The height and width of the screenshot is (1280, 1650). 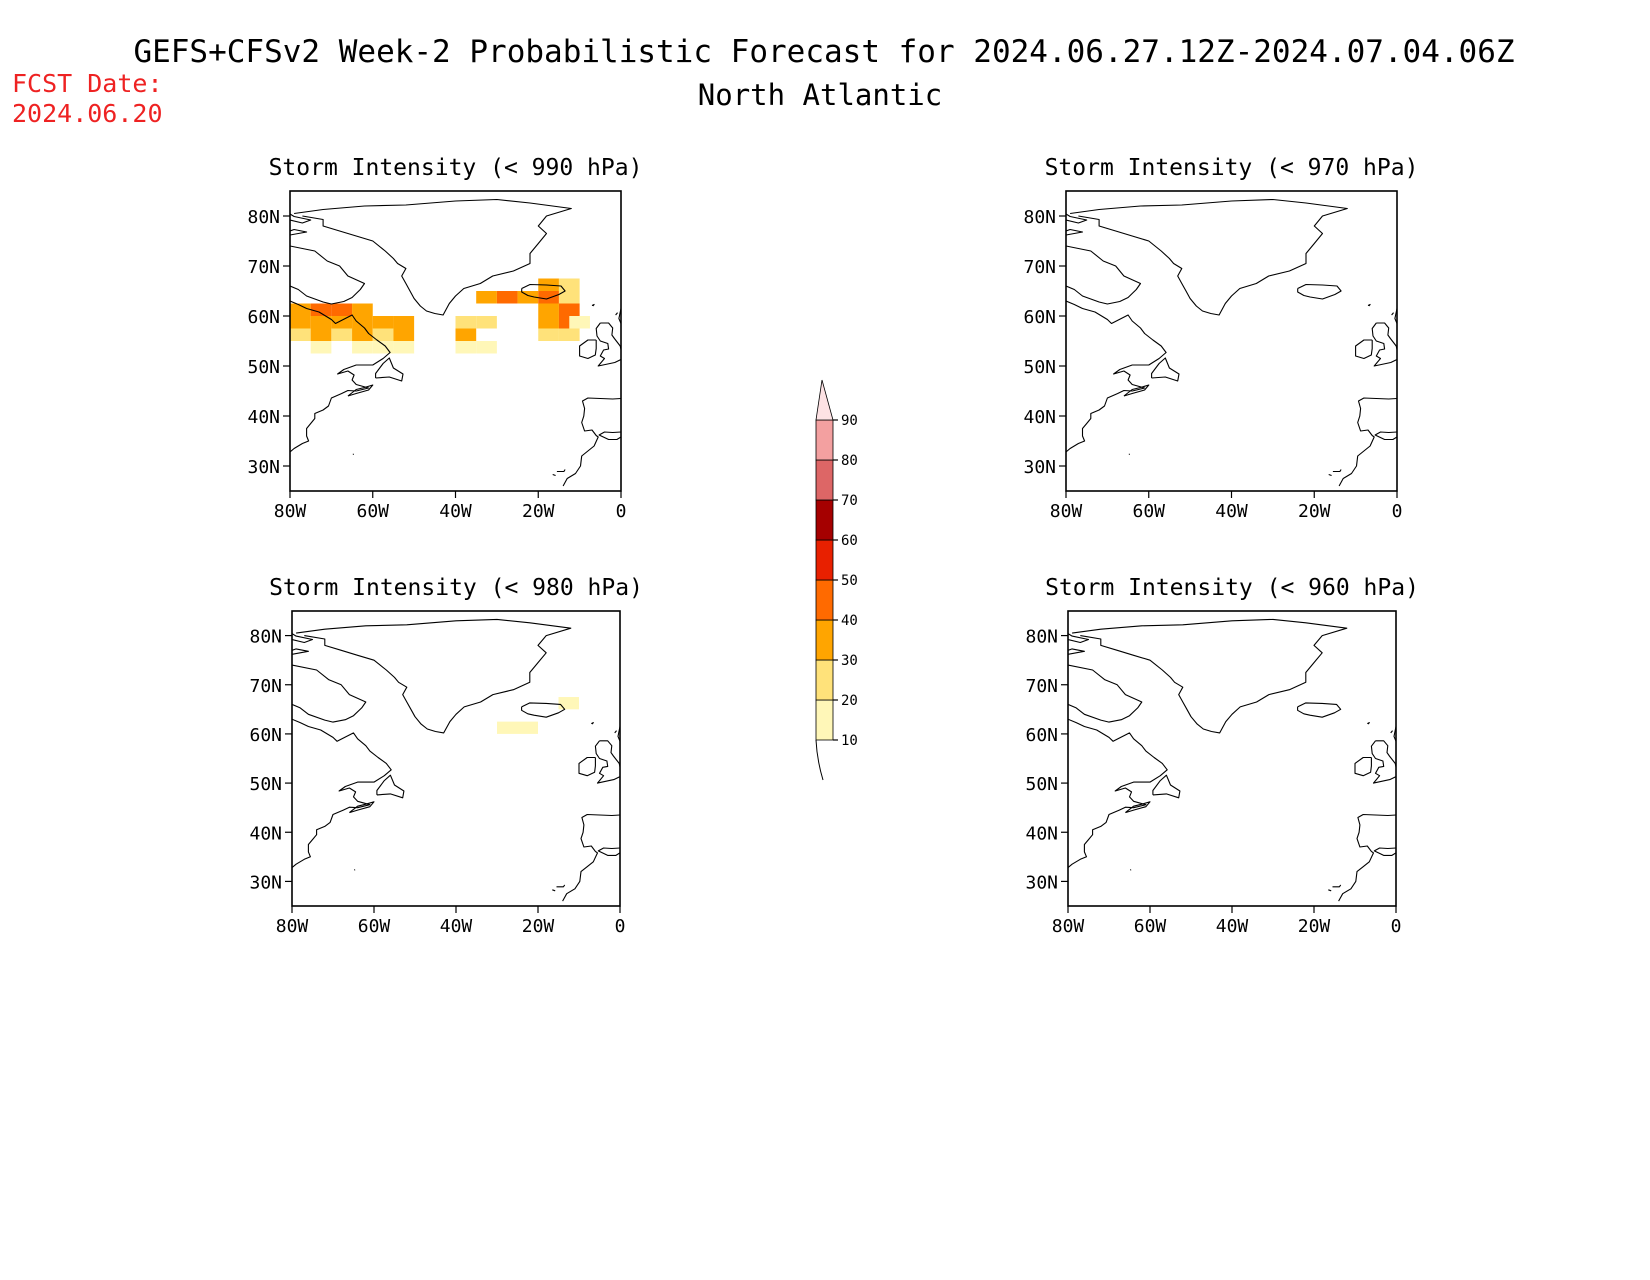 What do you see at coordinates (1066, 511) in the screenshot?
I see `lon-label: 80W` at bounding box center [1066, 511].